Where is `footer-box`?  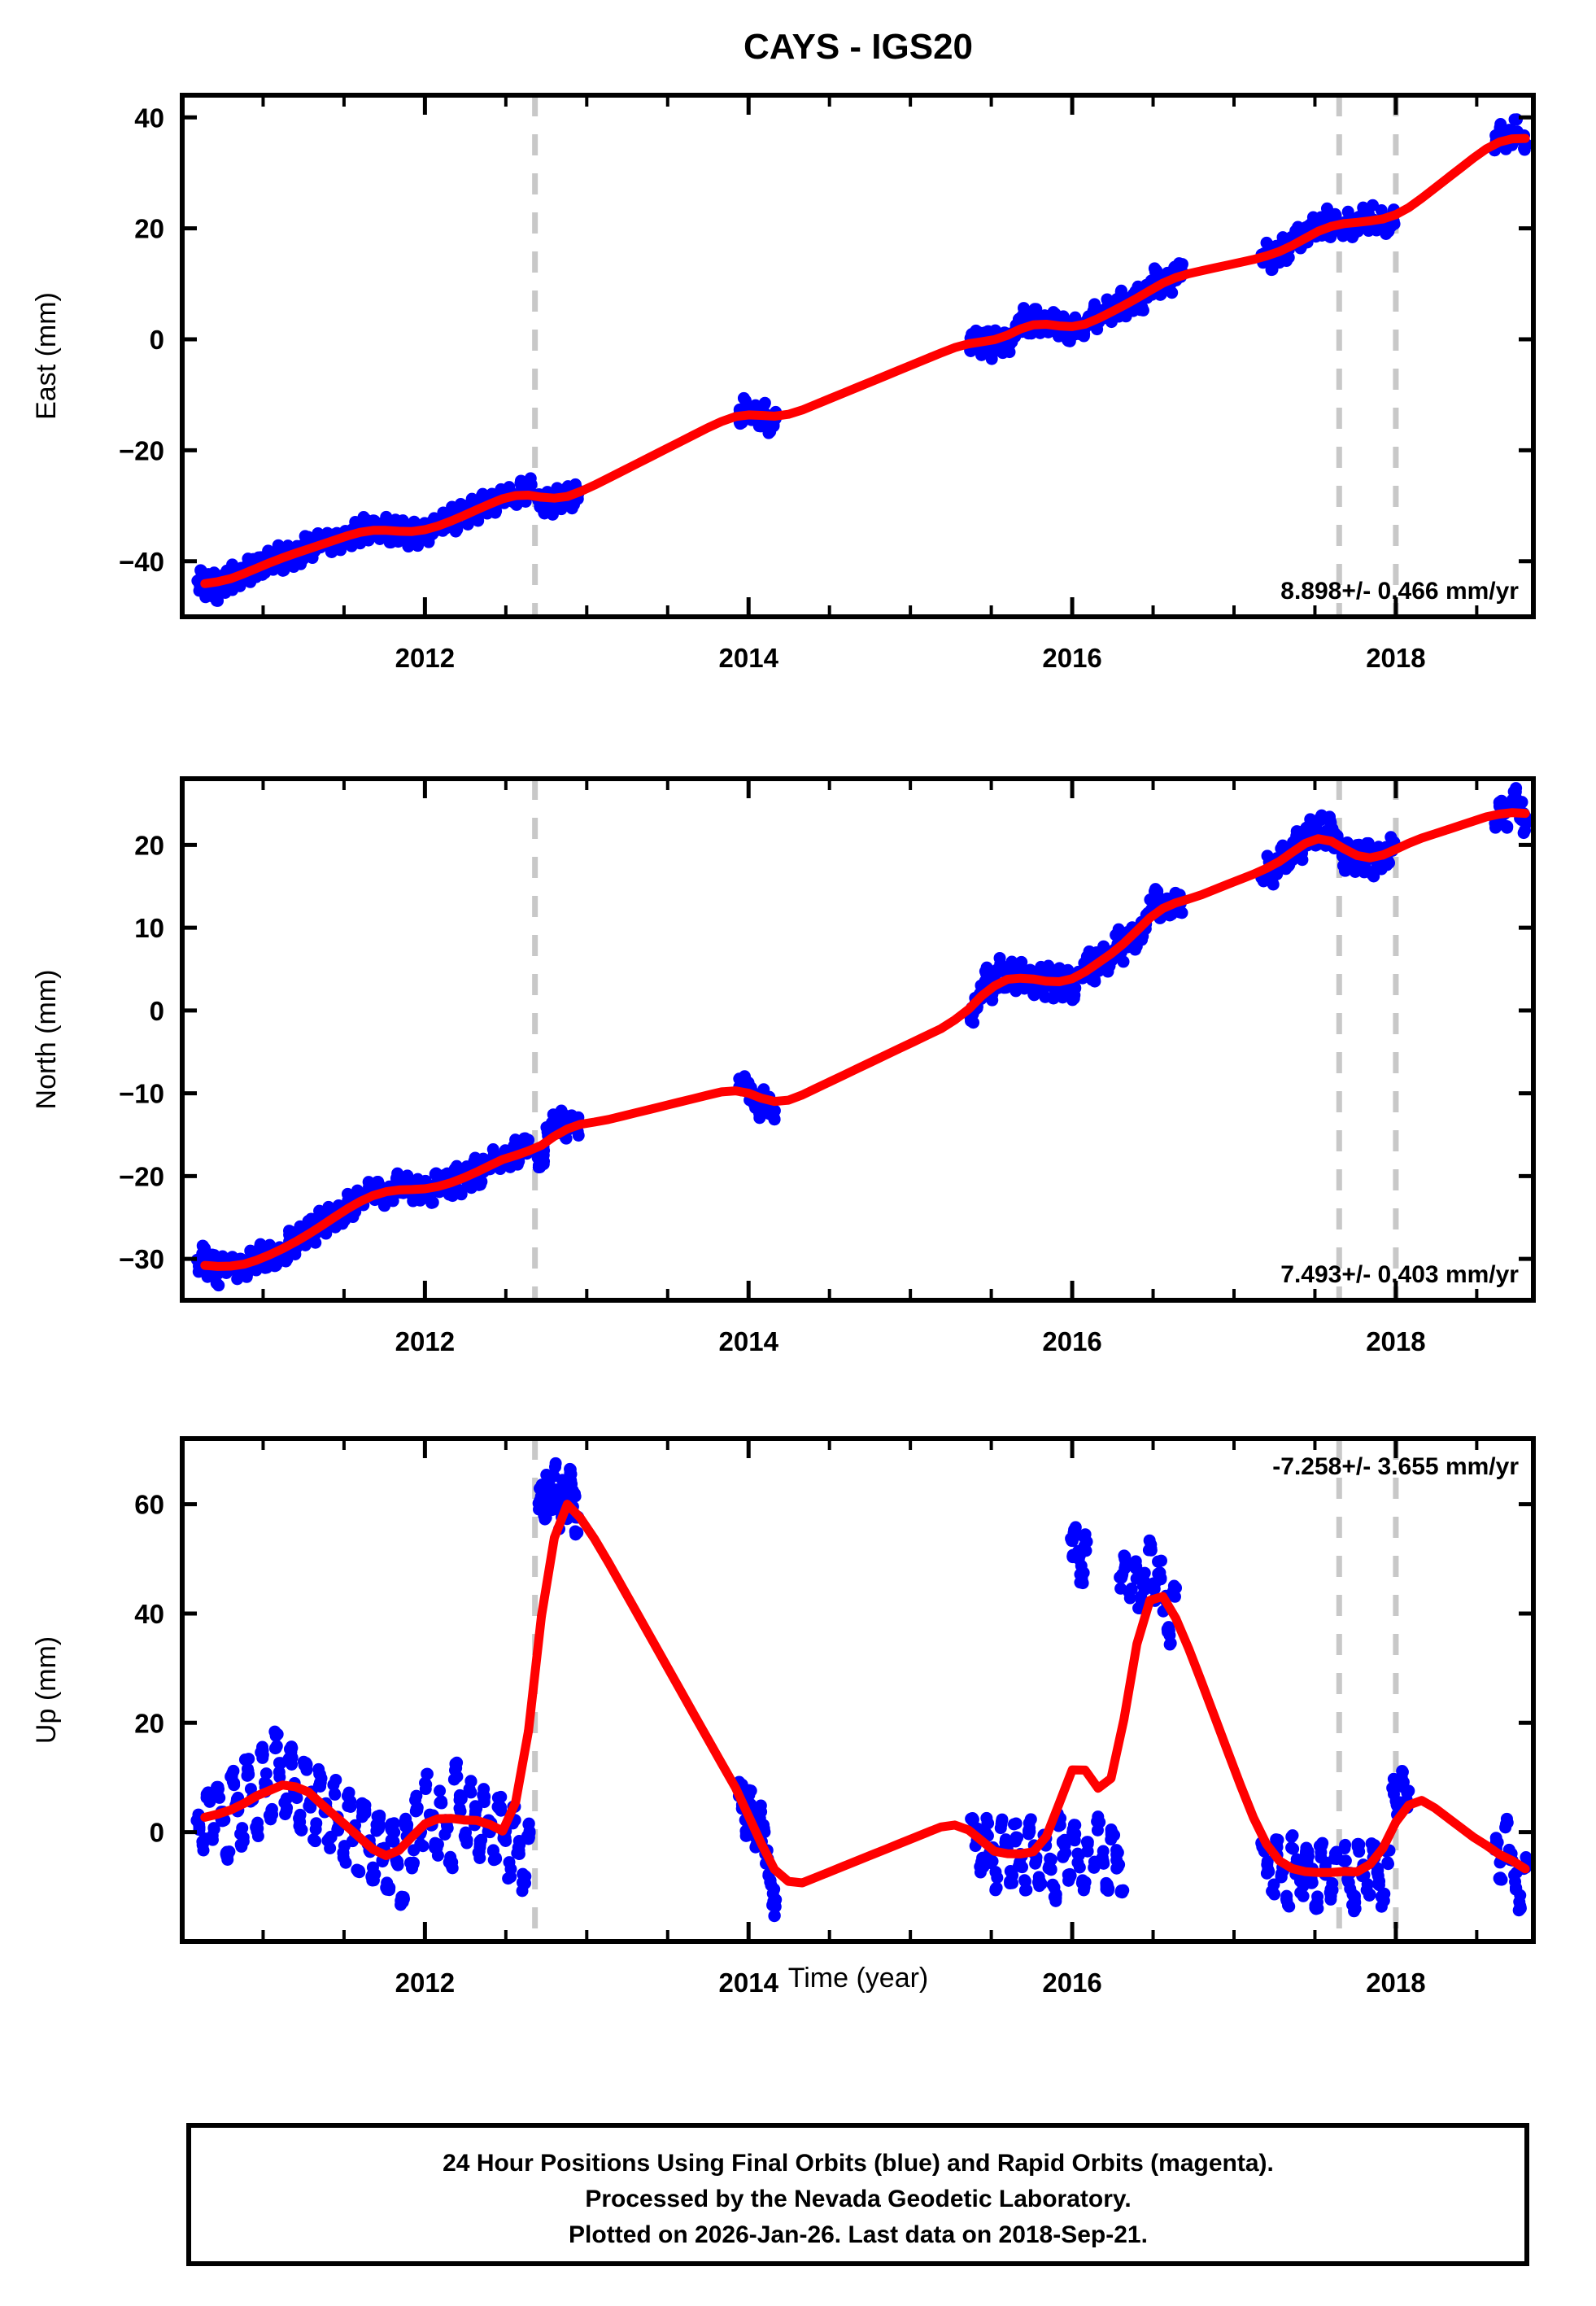
footer-box is located at coordinates (857, 2194).